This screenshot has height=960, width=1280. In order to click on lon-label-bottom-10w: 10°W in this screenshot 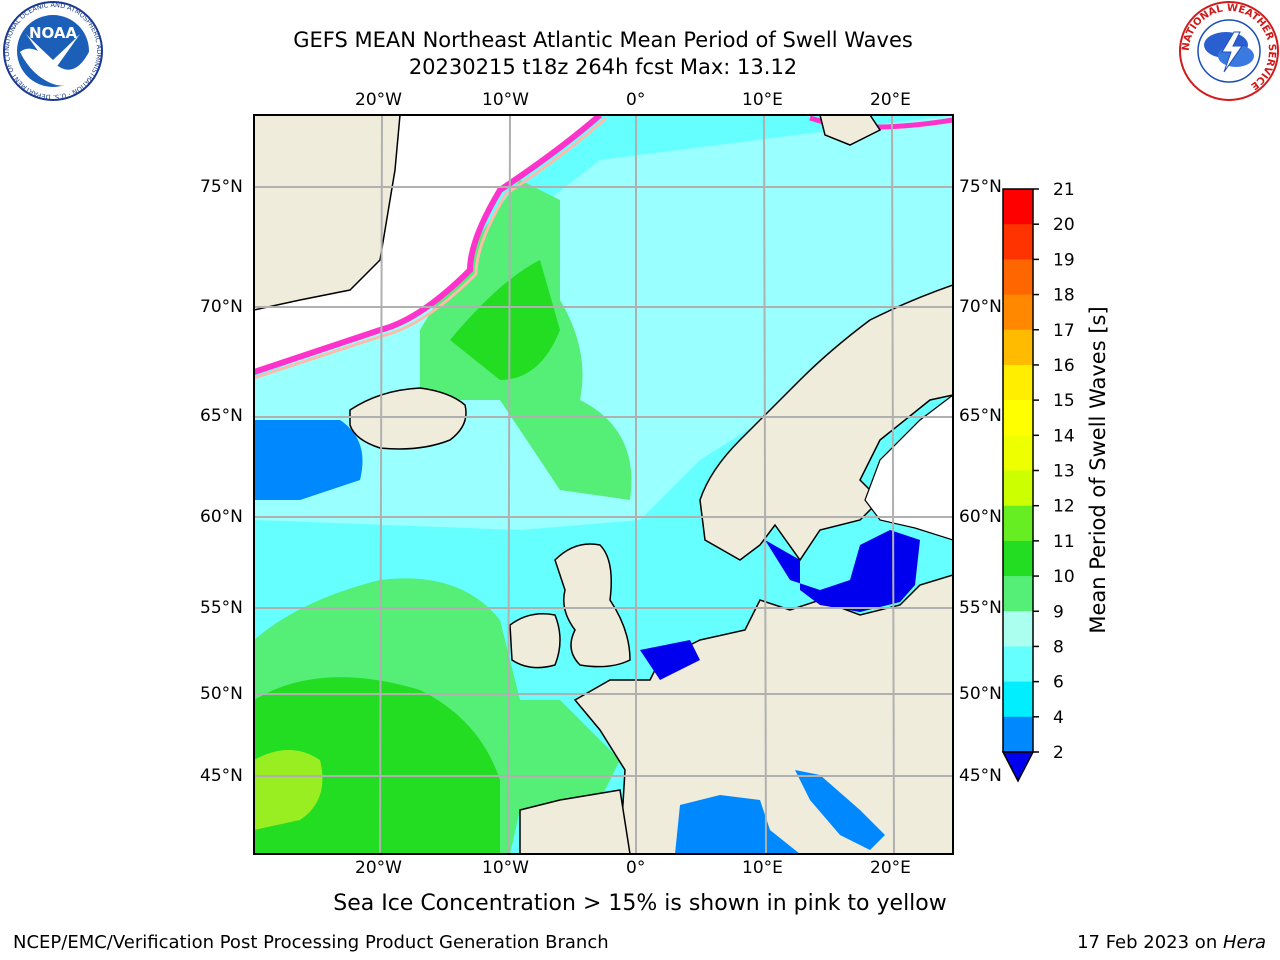, I will do `click(505, 868)`.